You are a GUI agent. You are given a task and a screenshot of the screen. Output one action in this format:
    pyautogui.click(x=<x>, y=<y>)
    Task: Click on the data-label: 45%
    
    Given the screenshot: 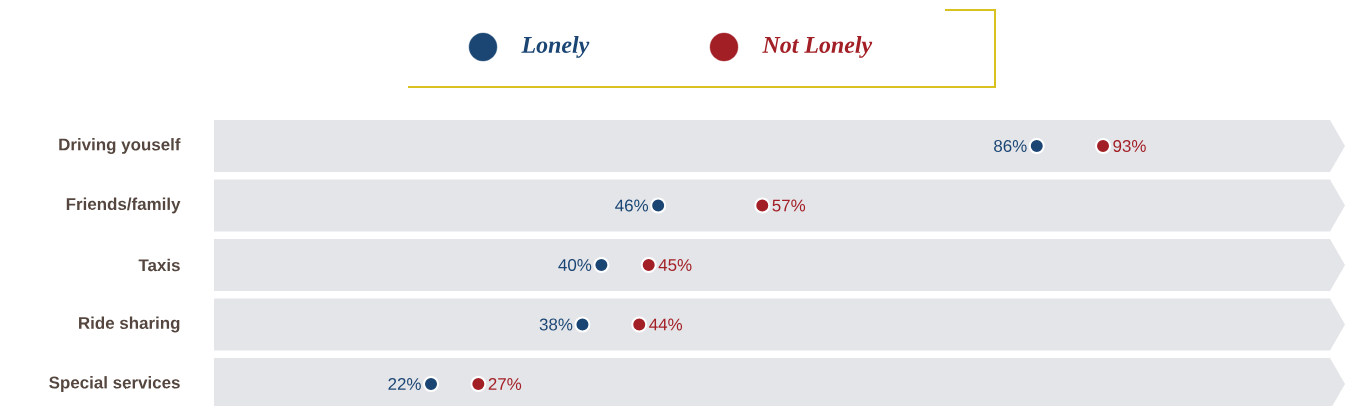 What is the action you would take?
    pyautogui.click(x=675, y=265)
    